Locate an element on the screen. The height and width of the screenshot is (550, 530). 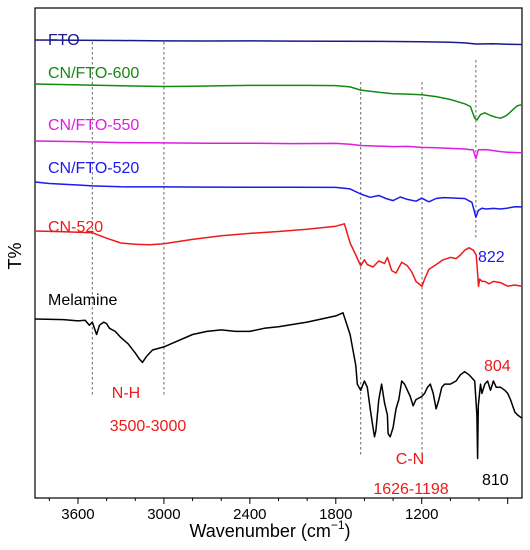
x-tick-label-2400: 2400 is located at coordinates (249, 514).